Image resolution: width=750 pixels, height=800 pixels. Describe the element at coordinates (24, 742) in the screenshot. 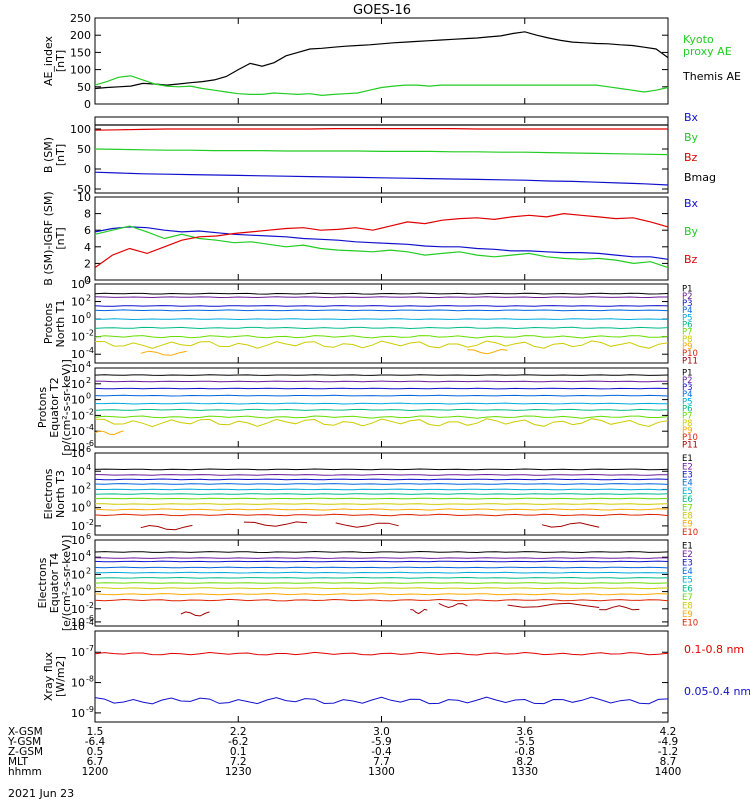

I see `footer-row-label: Y-GSM` at that location.